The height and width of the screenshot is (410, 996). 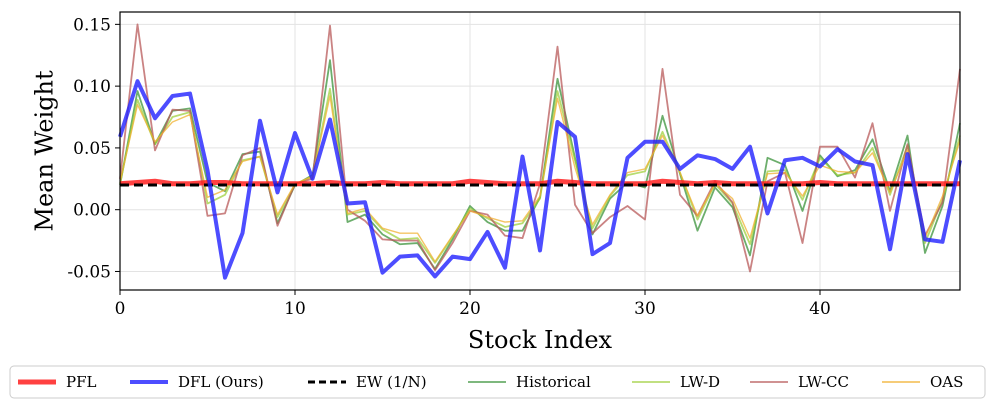 I want to click on legend-label-dfl-ours: DFL (Ours), so click(x=221, y=382).